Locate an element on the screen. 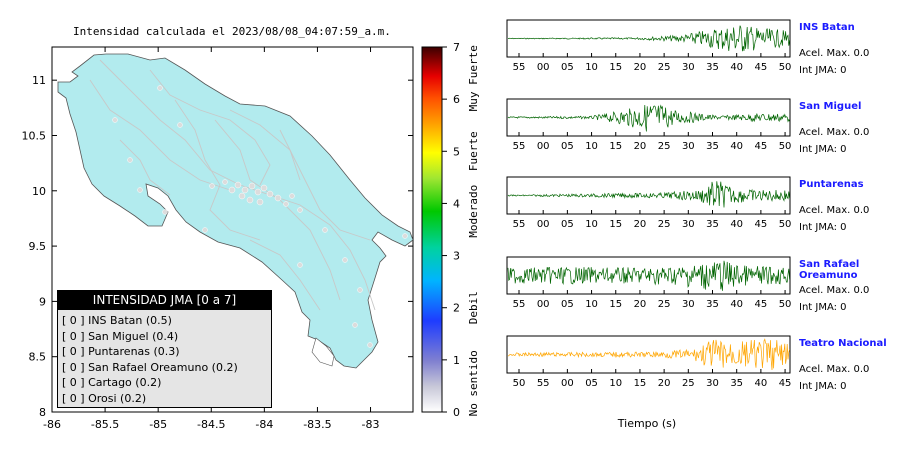 This screenshot has width=910, height=460. colorbar-category-label: No sentido is located at coordinates (473, 383).